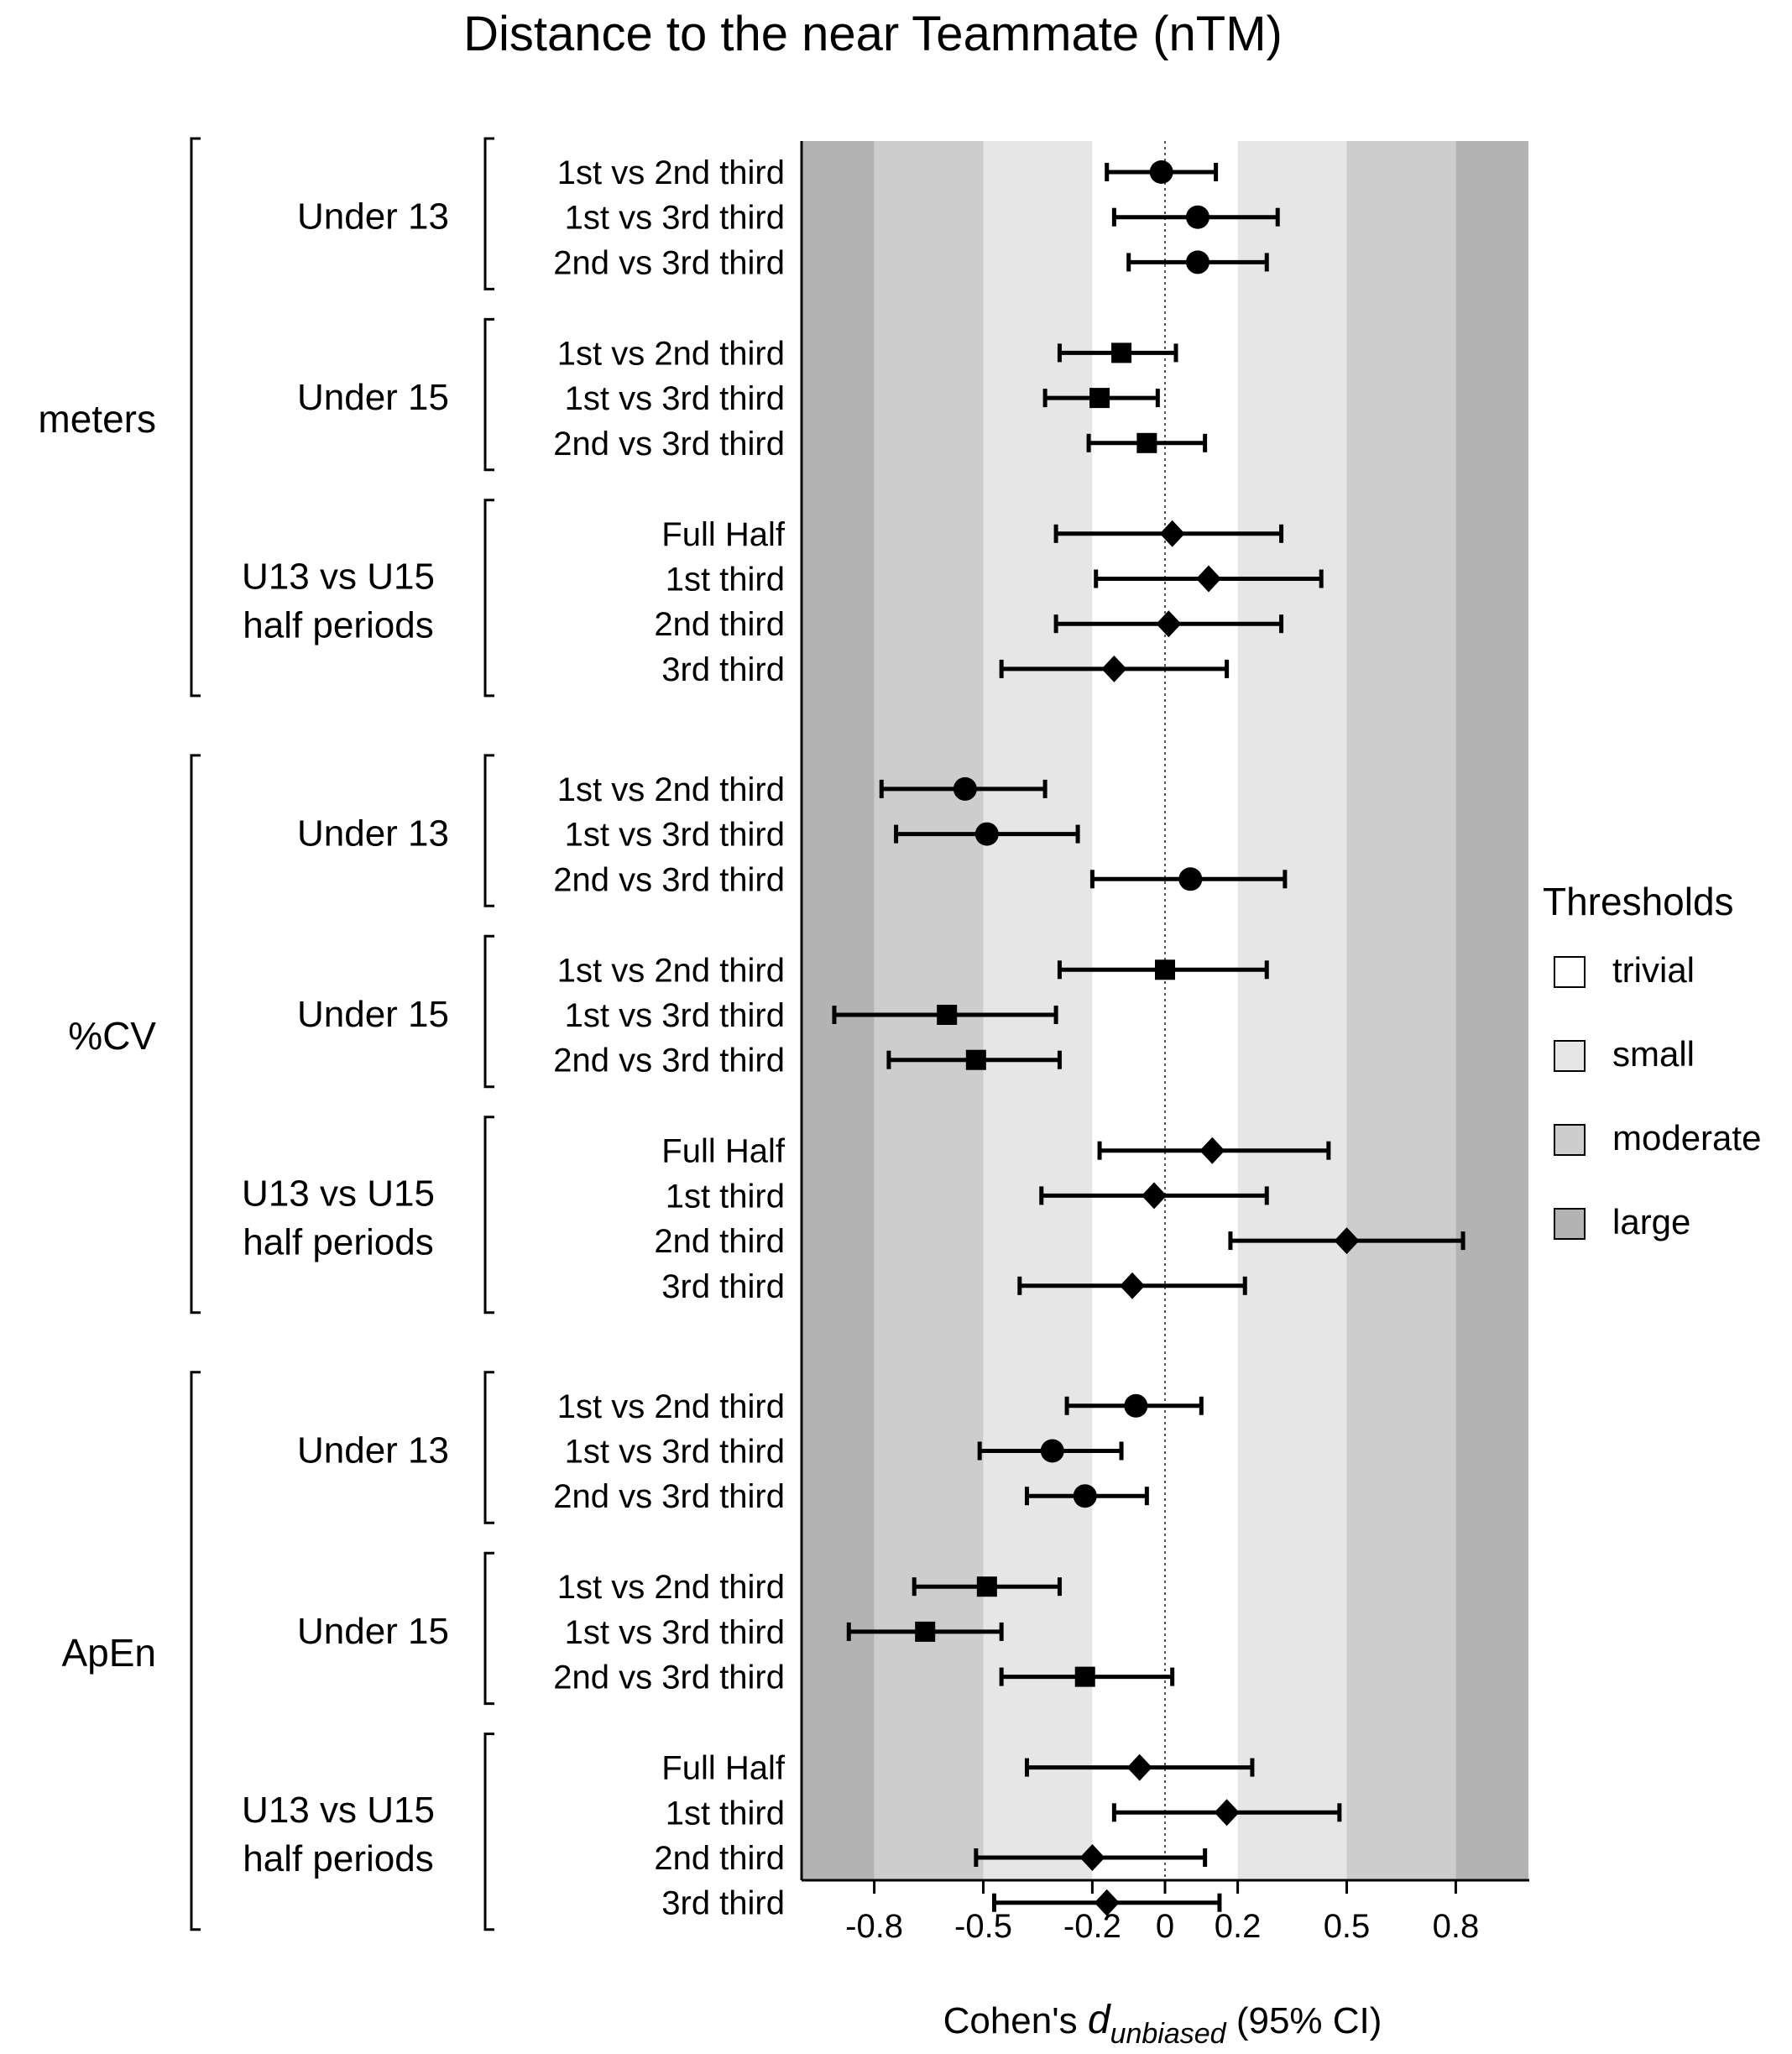  I want to click on chart-title: Distance to the near Teammate (nTM), so click(873, 34).